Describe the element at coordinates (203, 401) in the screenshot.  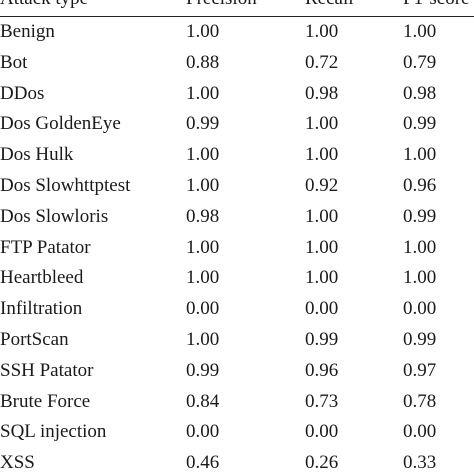
I see `precision-cell: 0.84` at that location.